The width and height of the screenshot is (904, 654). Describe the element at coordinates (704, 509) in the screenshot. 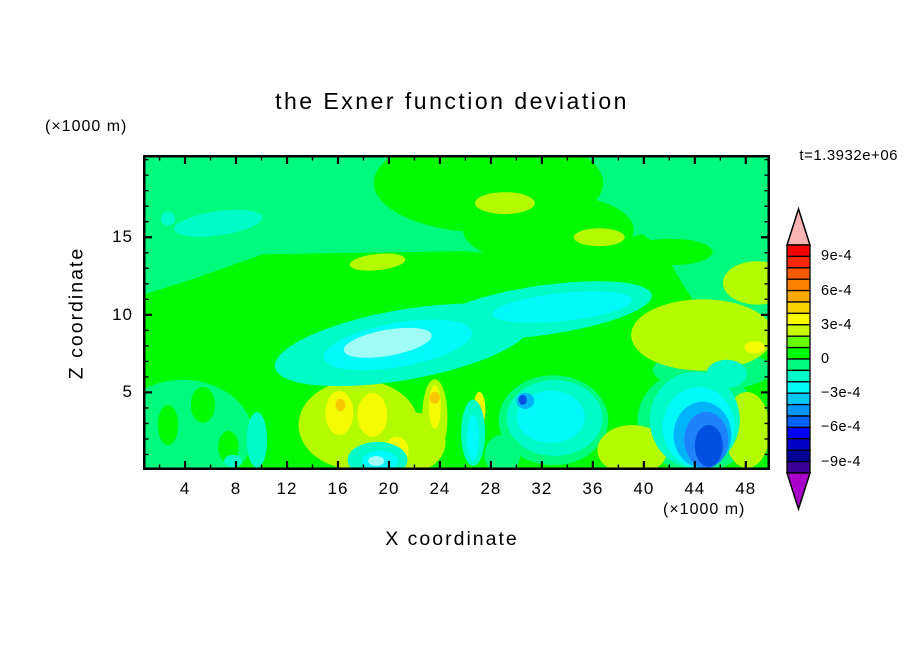

I see `x-axis-unit-label: (×1000 m)` at that location.